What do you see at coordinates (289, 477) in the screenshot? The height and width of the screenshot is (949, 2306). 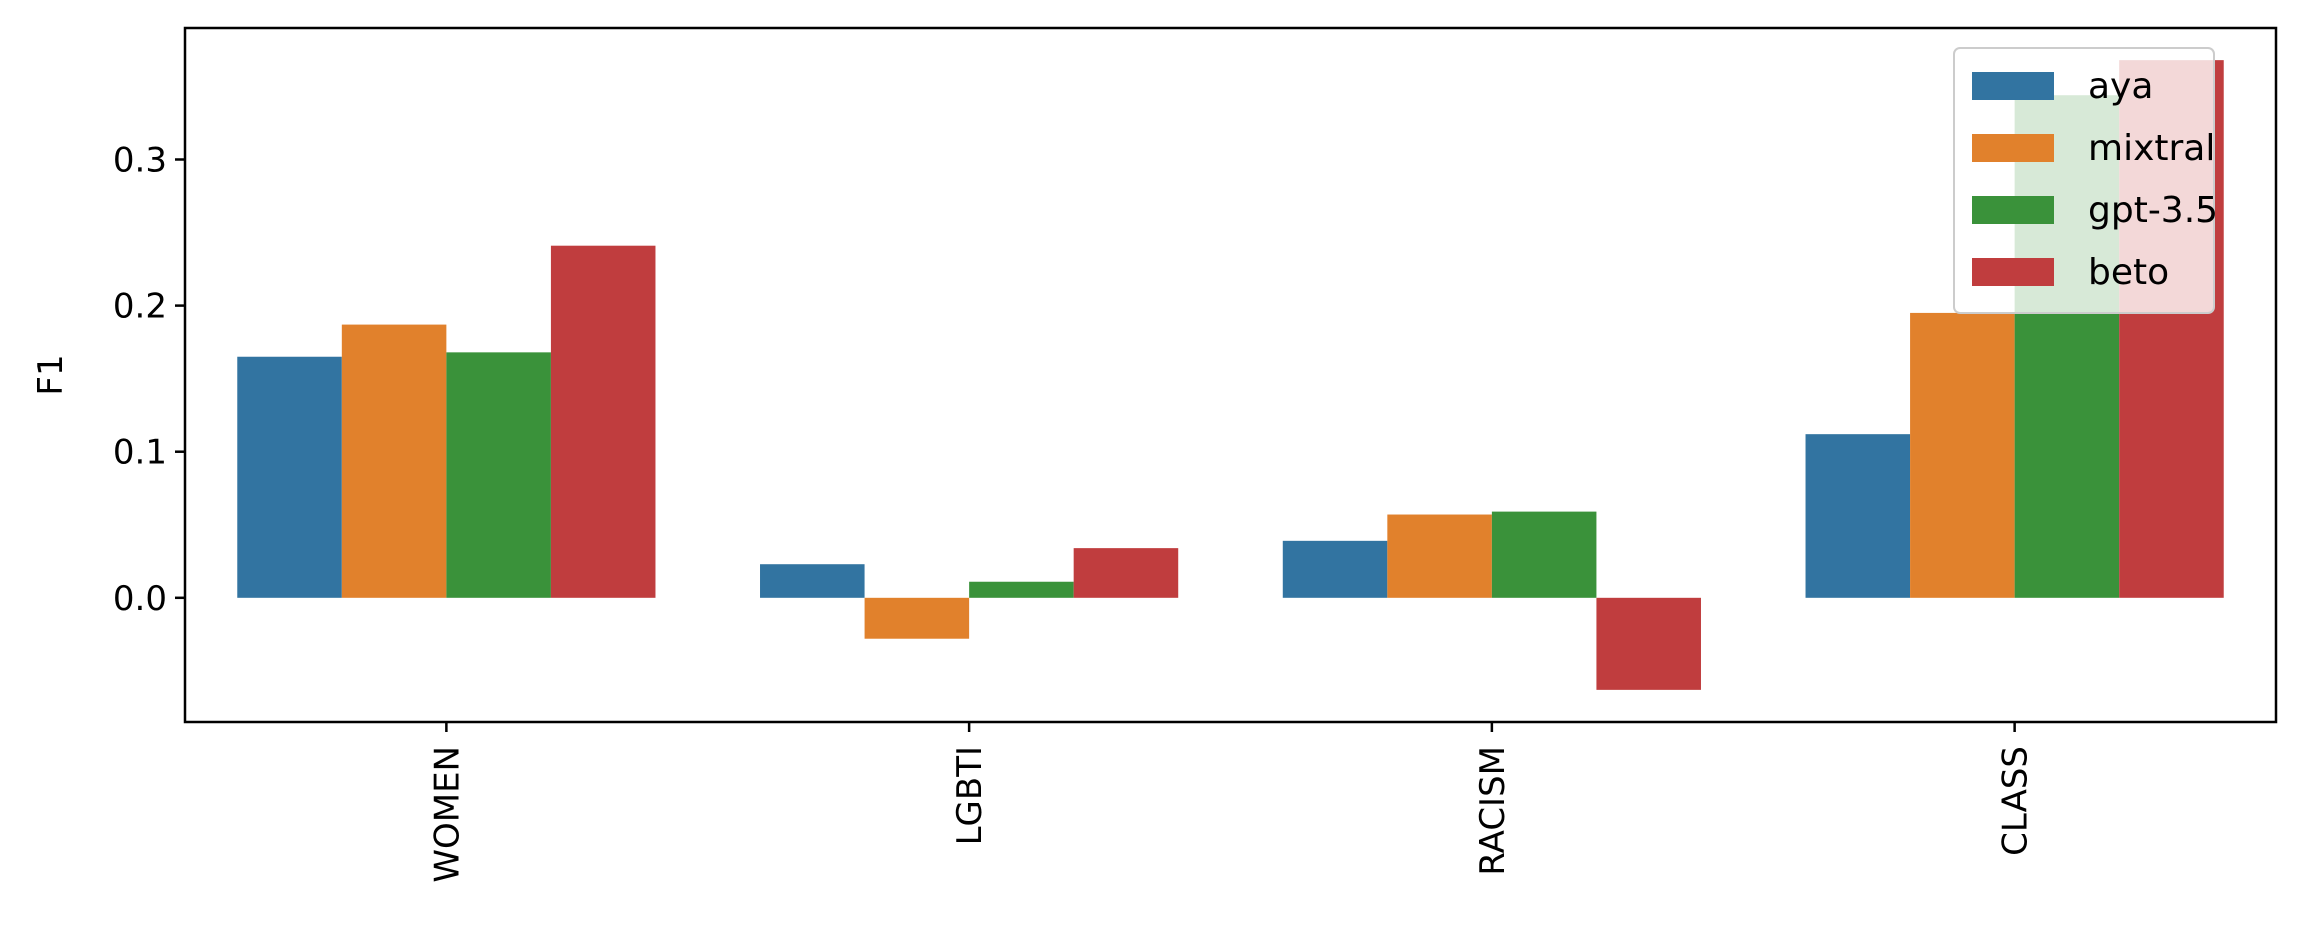 I see `bar-aya-women` at bounding box center [289, 477].